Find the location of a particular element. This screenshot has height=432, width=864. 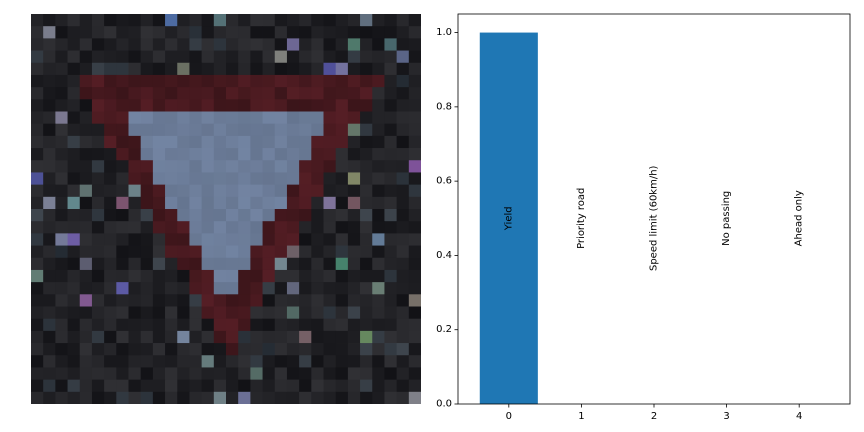

x-axis: 0 1 2 3 4 is located at coordinates (654, 413).